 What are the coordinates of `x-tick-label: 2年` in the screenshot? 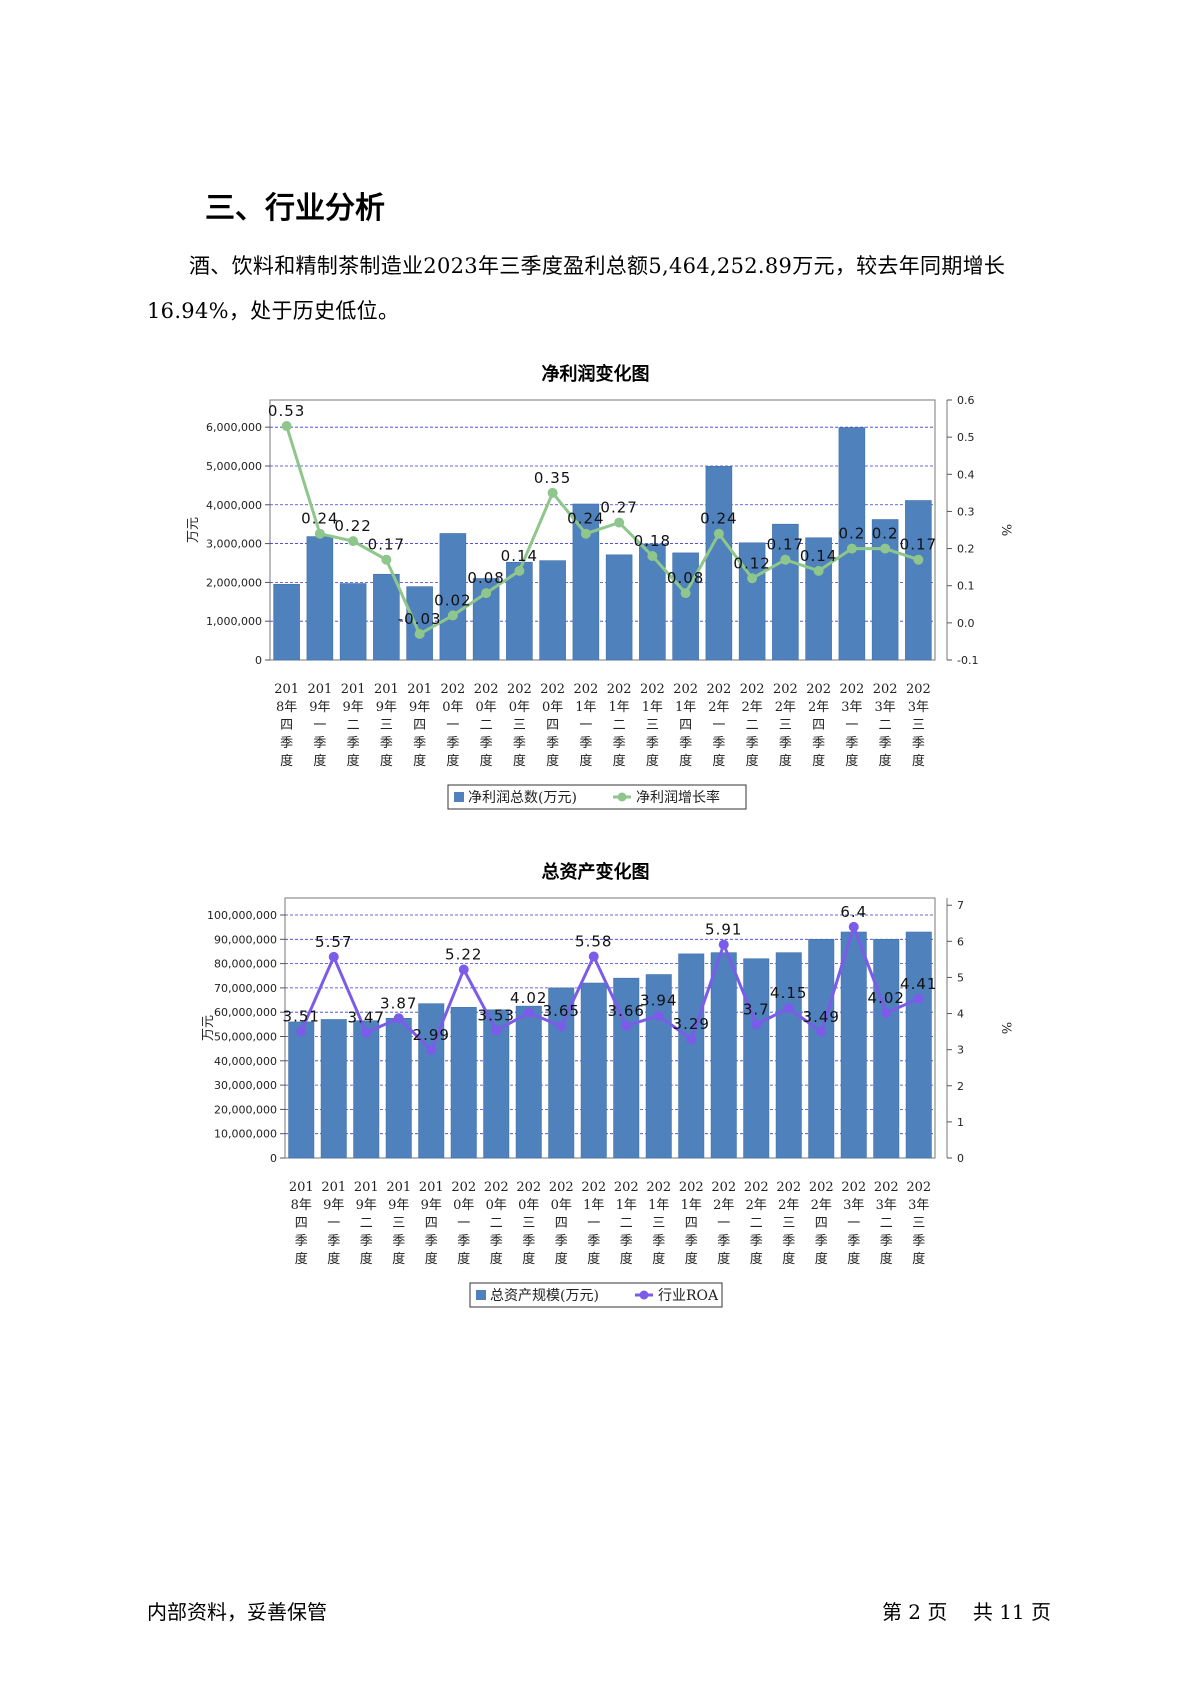 It's located at (785, 707).